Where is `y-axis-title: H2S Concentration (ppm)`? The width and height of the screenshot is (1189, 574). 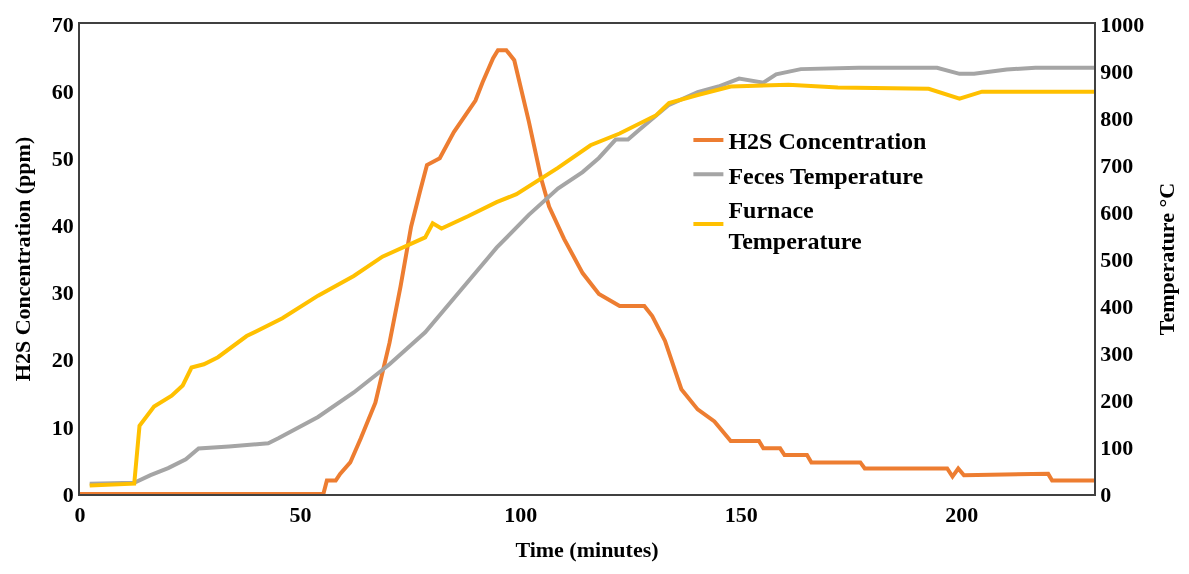 y-axis-title: H2S Concentration (ppm) is located at coordinates (23, 259).